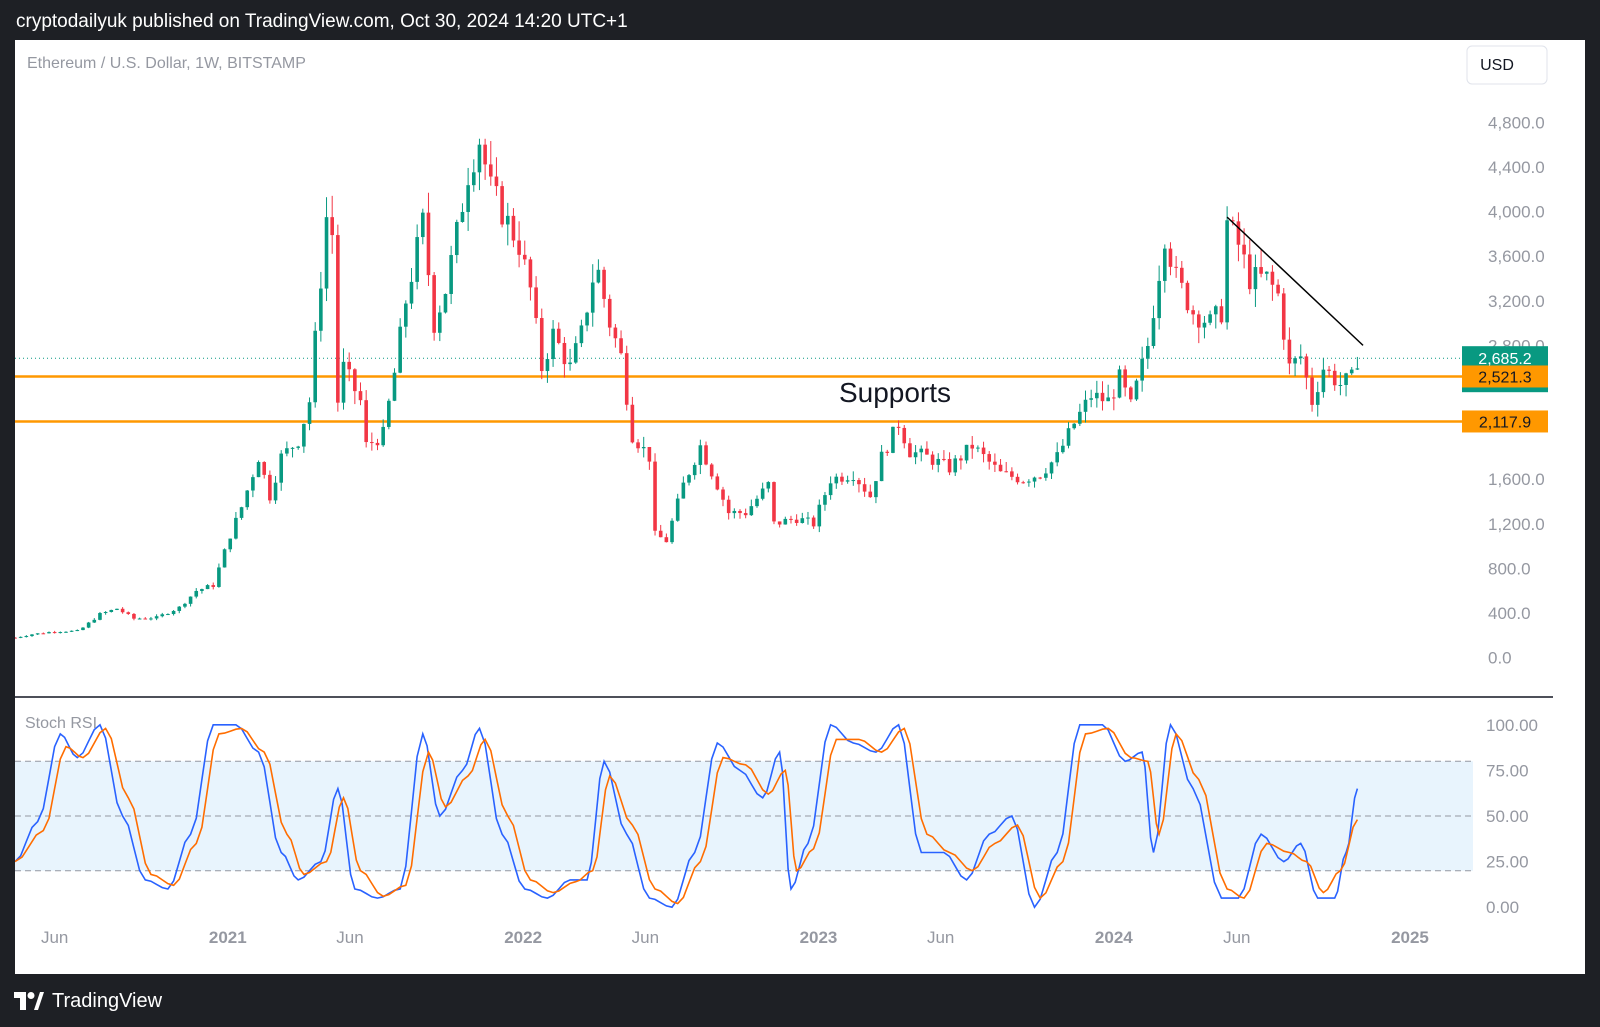 This screenshot has height=1027, width=1600. Describe the element at coordinates (1516, 256) in the screenshot. I see `price-axis-tick: 3,600.0` at that location.